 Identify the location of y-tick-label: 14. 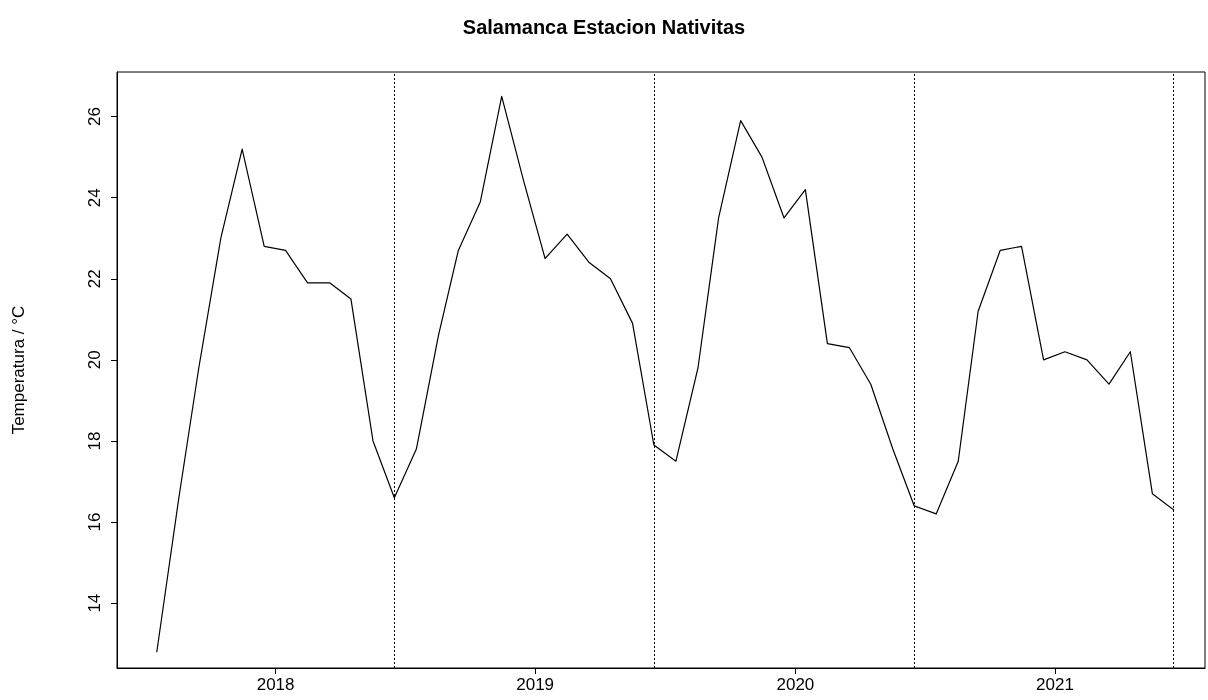
(94, 603).